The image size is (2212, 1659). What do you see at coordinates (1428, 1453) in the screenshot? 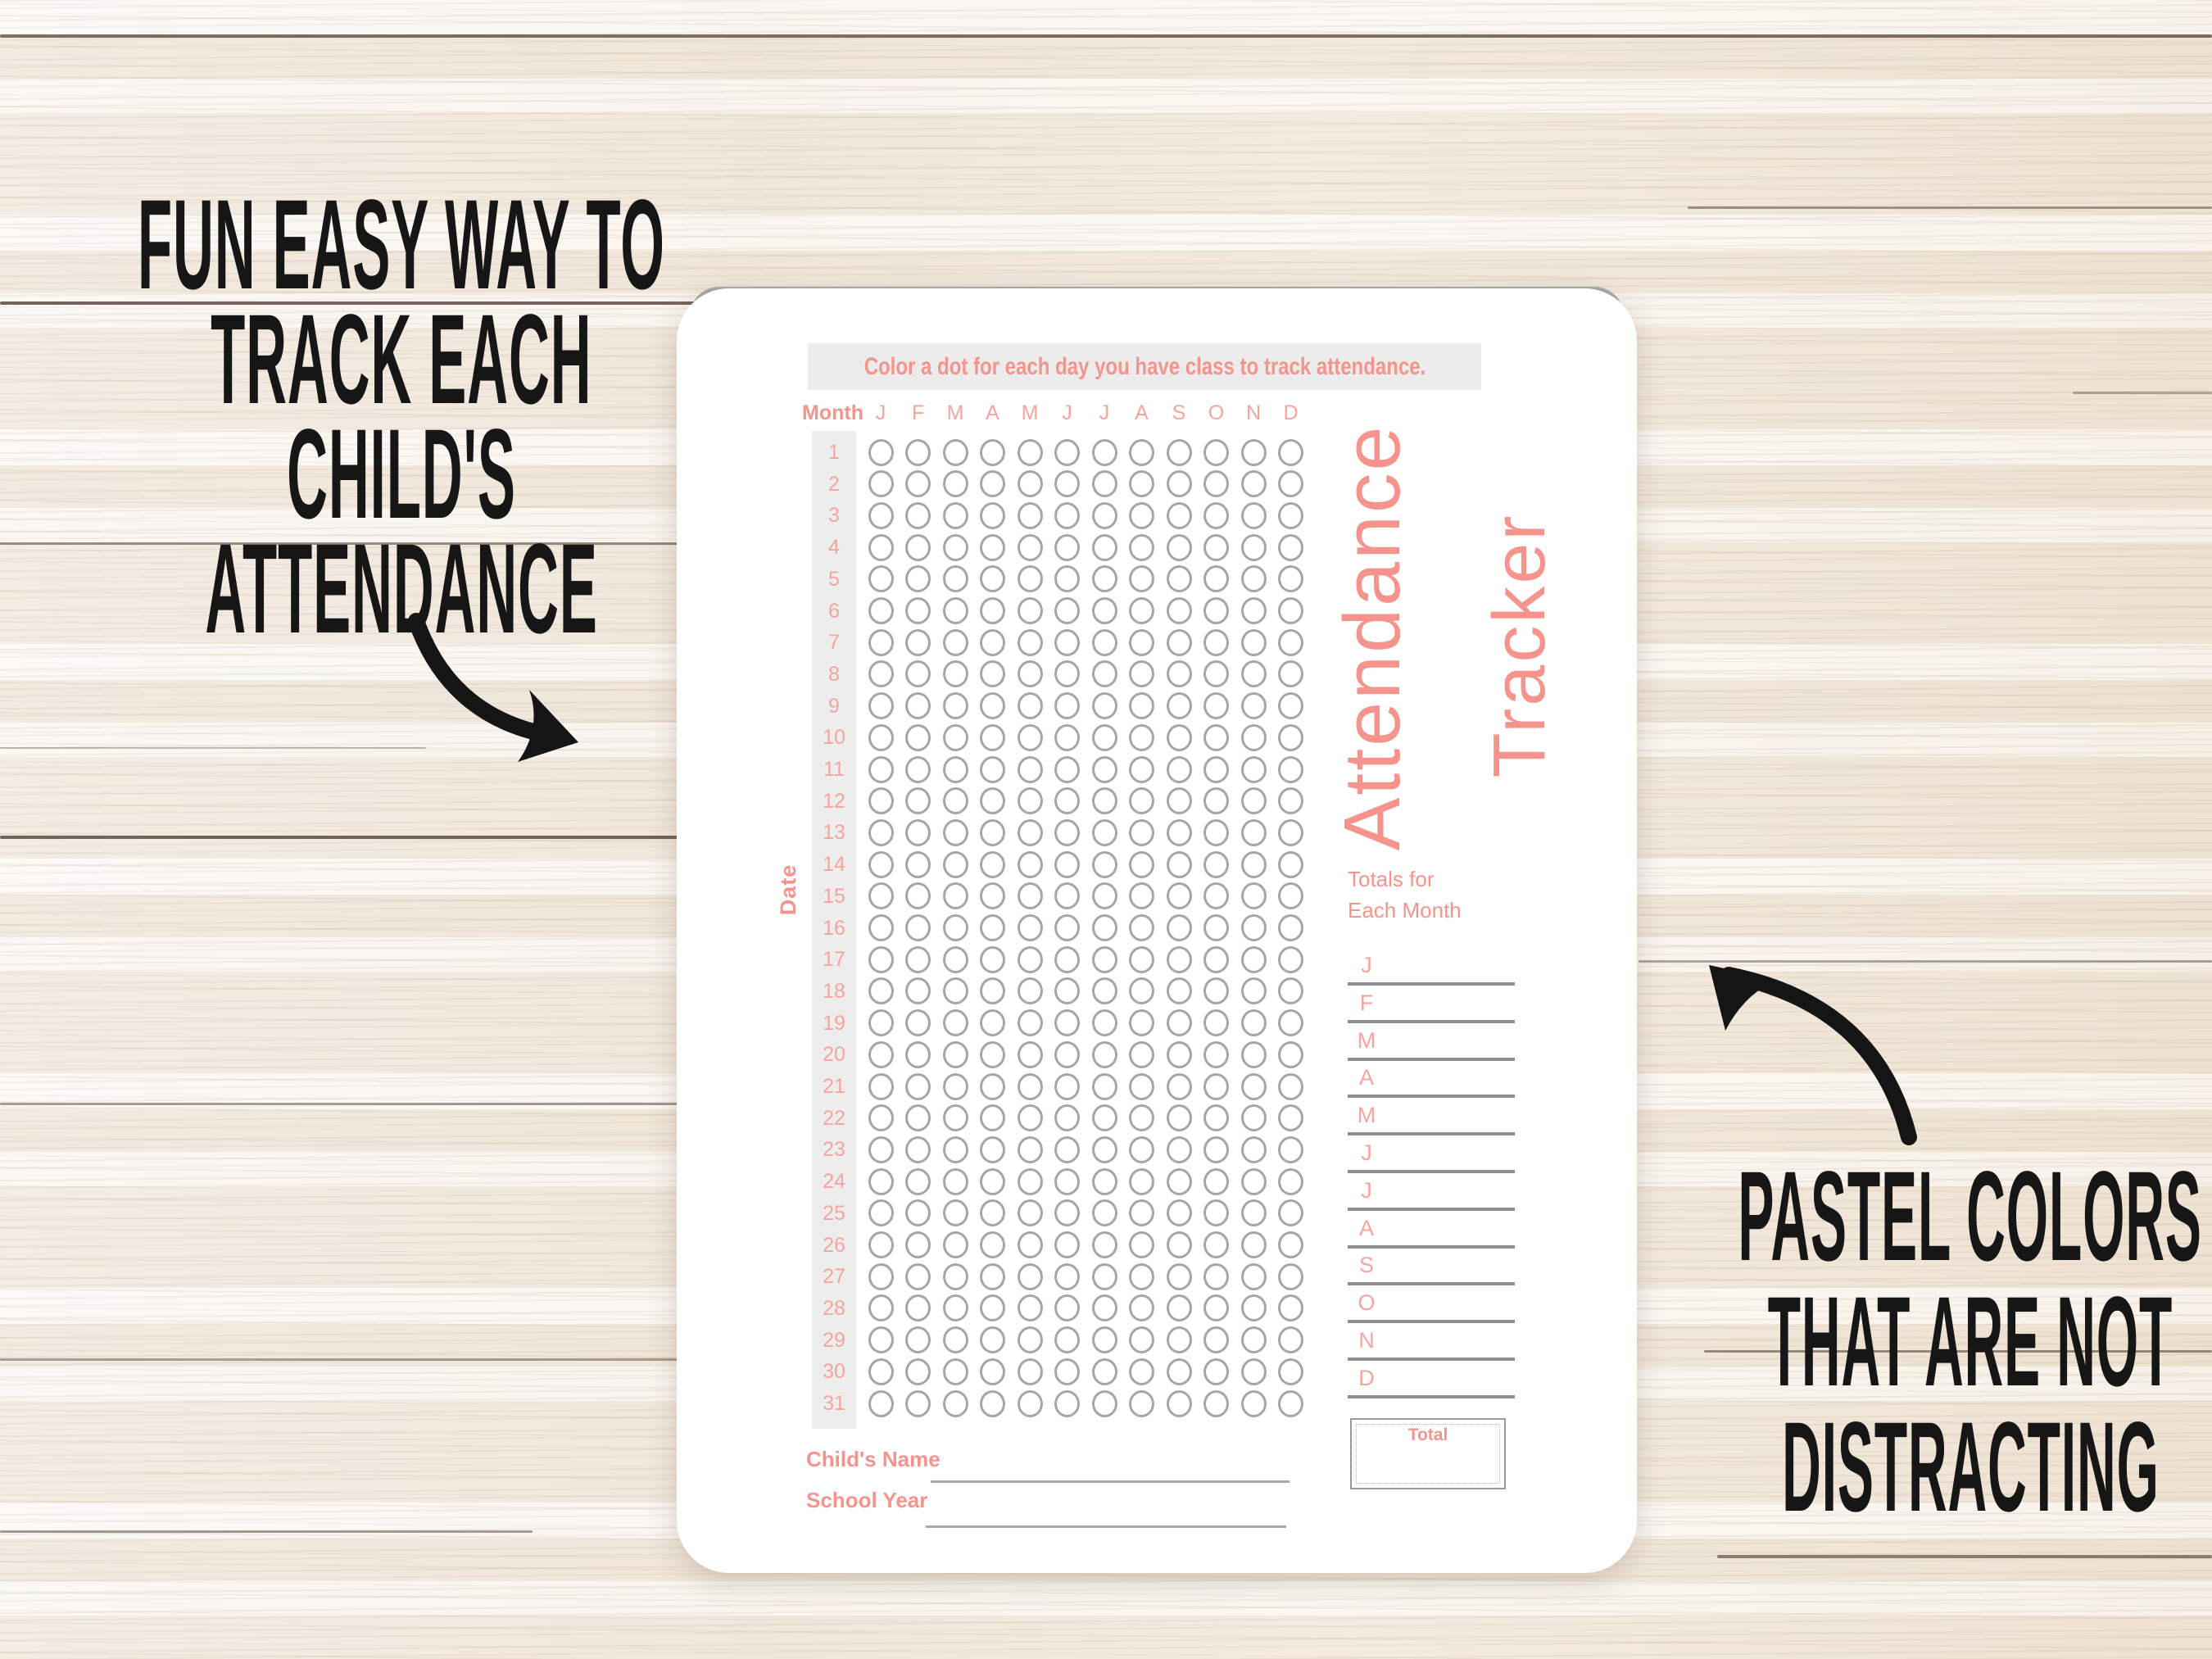
I see `total-box: Total` at bounding box center [1428, 1453].